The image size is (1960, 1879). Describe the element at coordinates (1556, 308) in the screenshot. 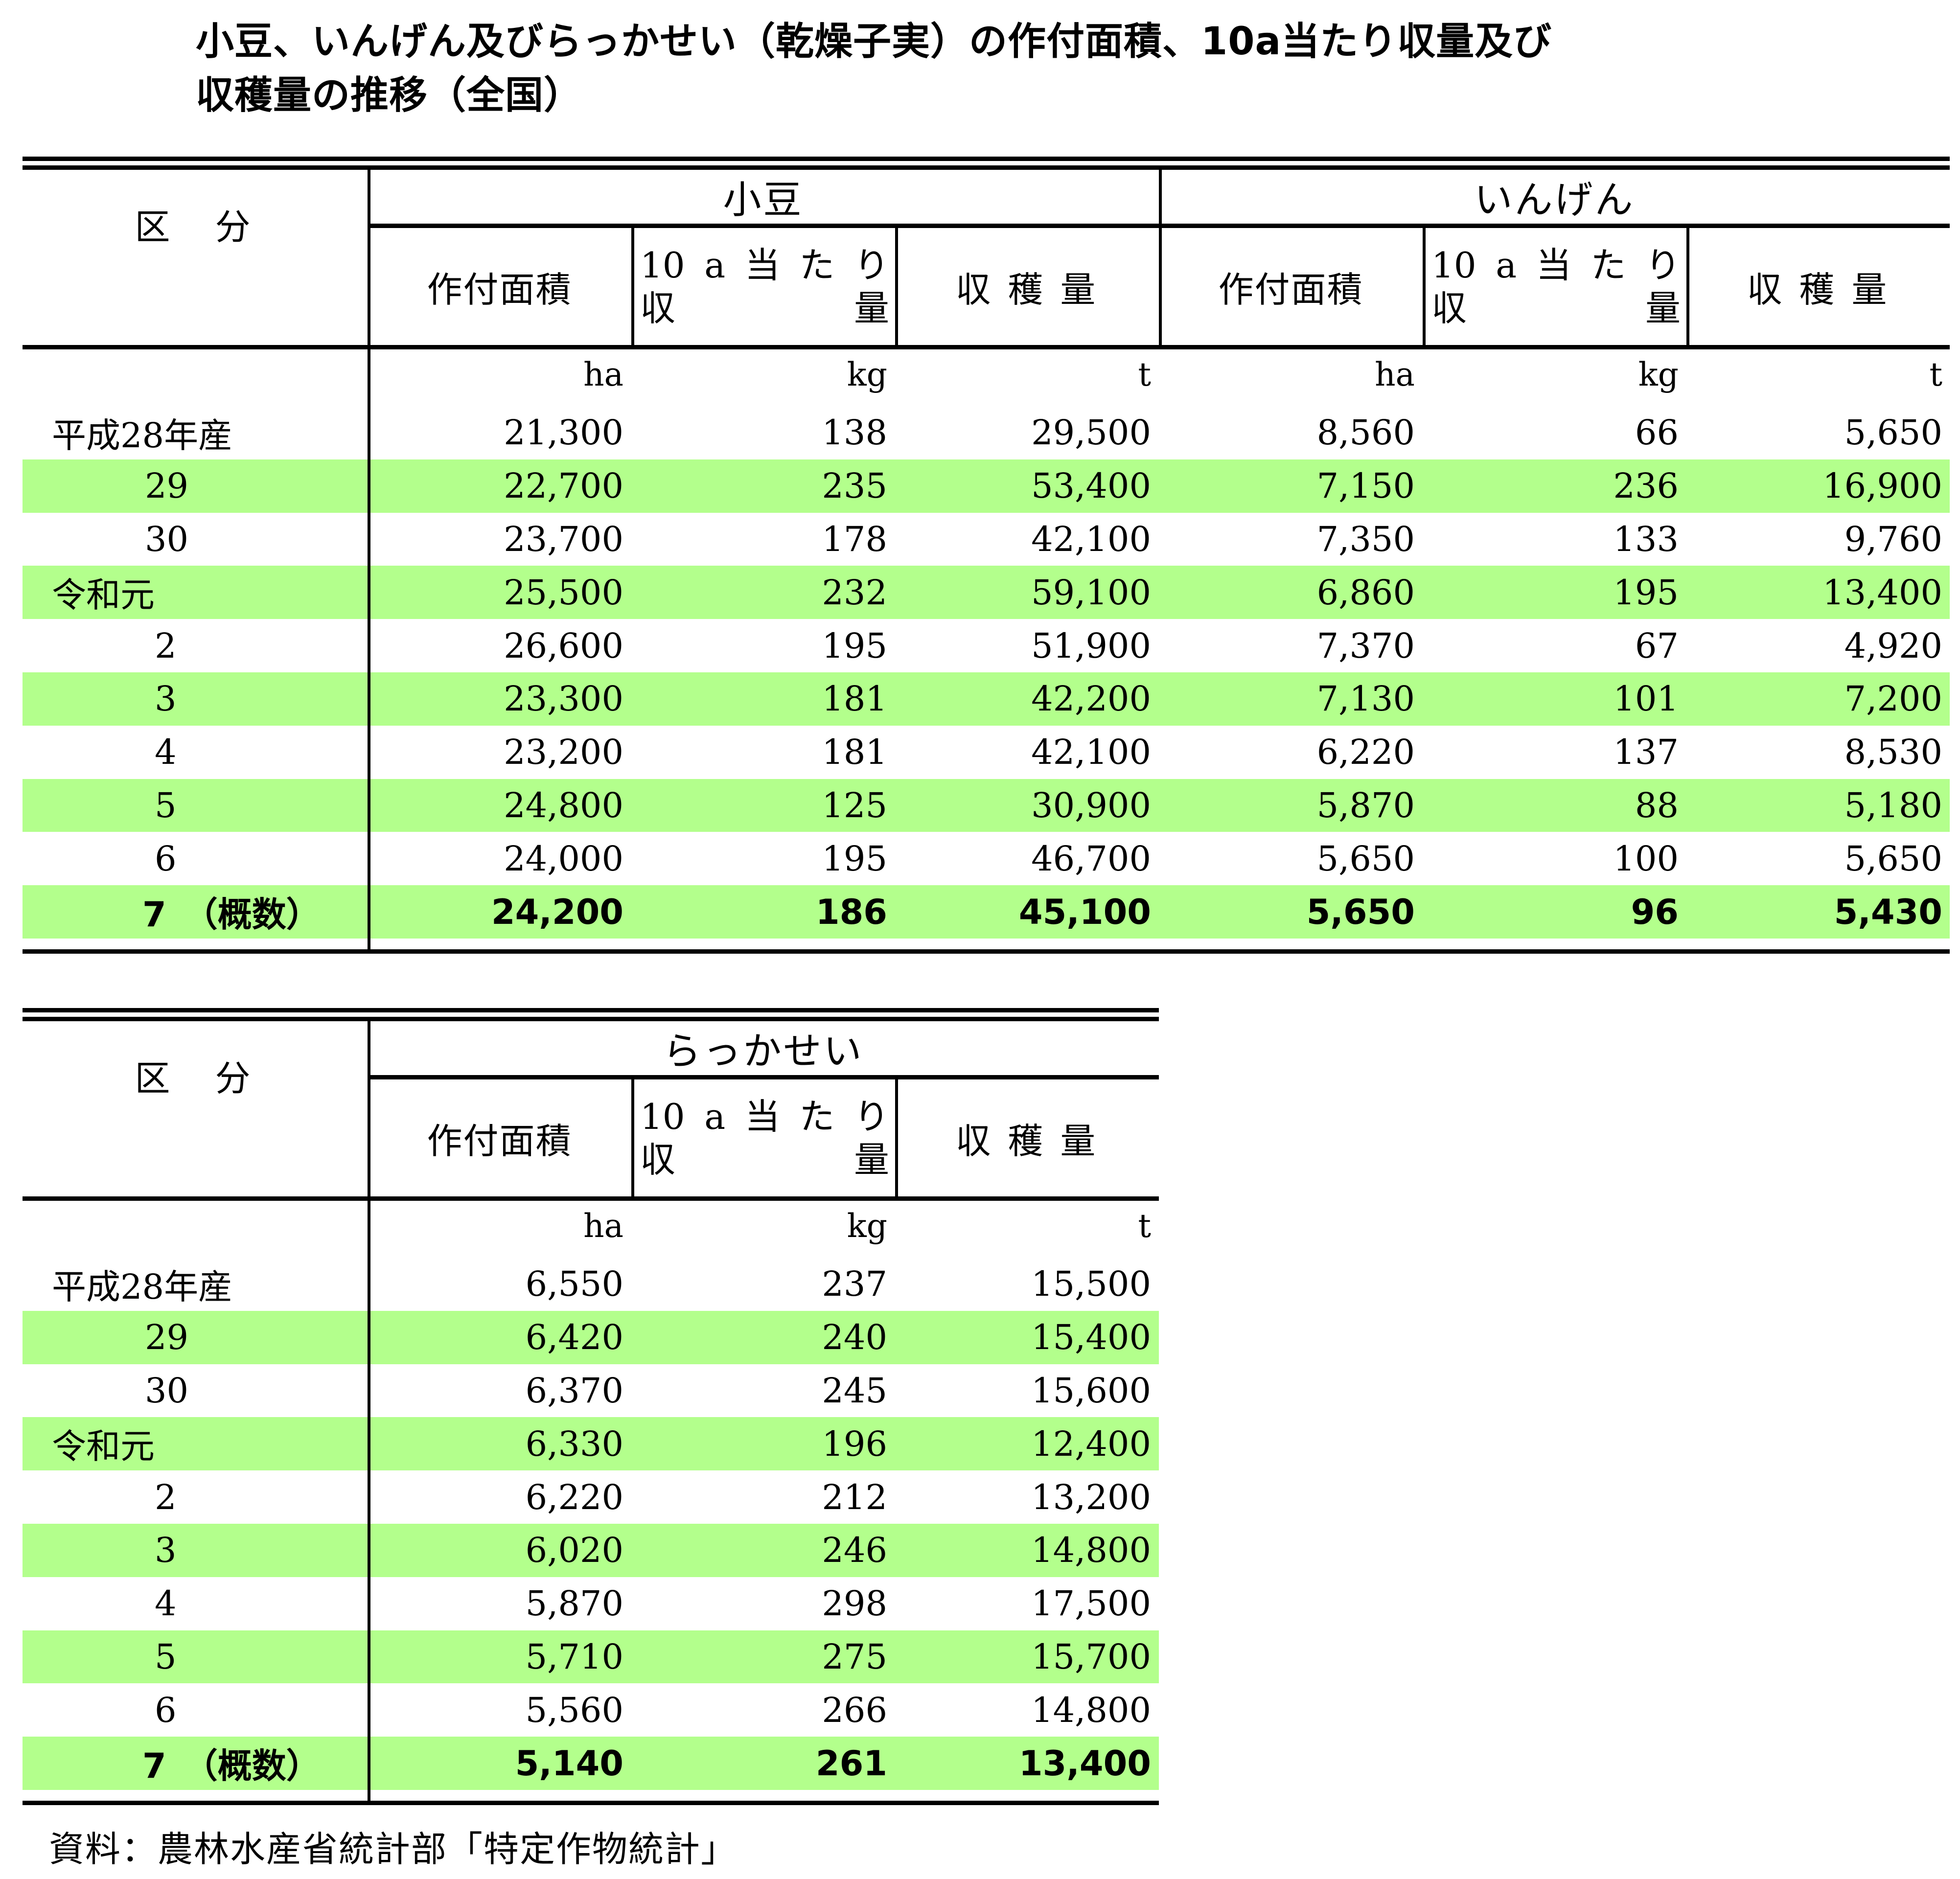

I see `yield-line-2: 収量` at that location.